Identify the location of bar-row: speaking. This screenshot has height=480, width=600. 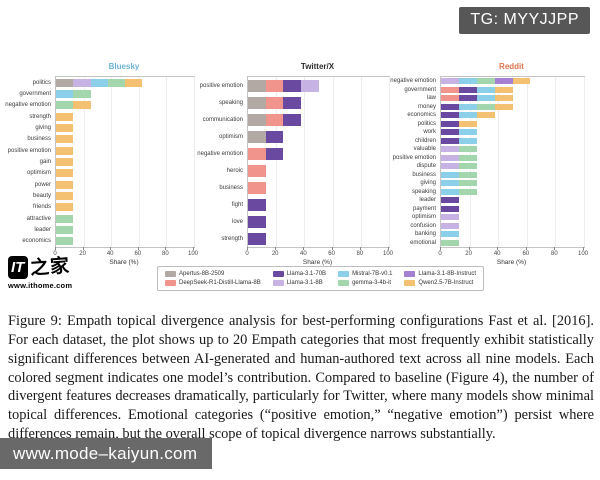
(304, 102).